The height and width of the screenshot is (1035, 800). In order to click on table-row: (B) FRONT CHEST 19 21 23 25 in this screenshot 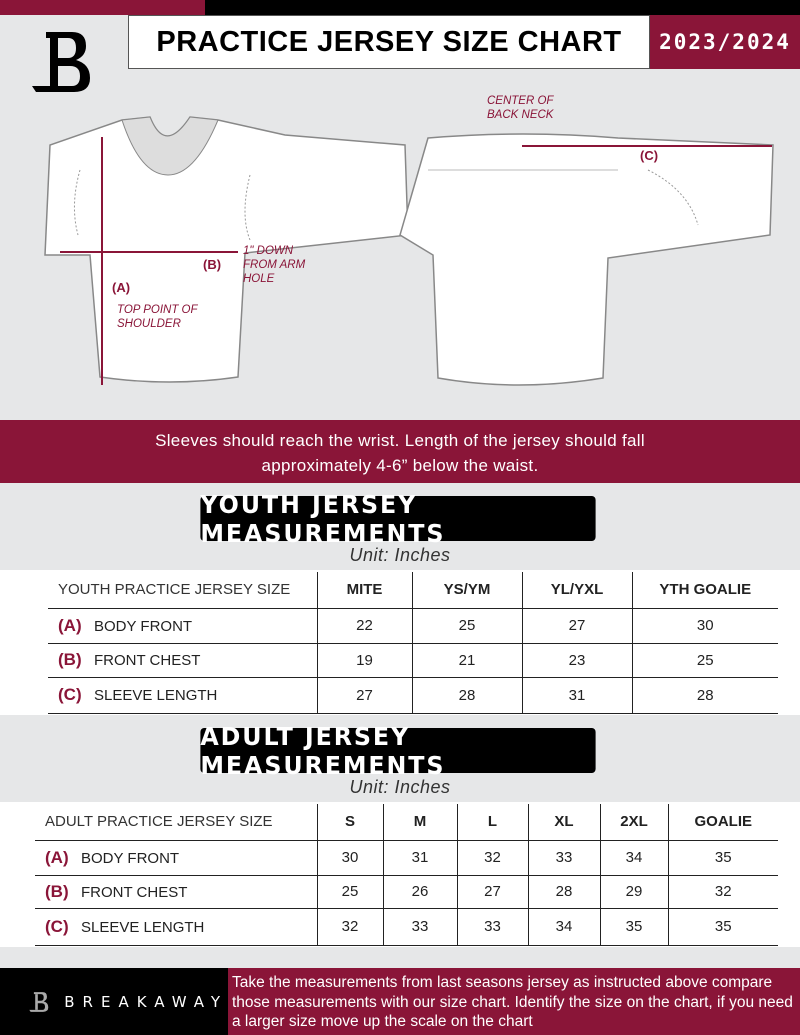, I will do `click(413, 660)`.